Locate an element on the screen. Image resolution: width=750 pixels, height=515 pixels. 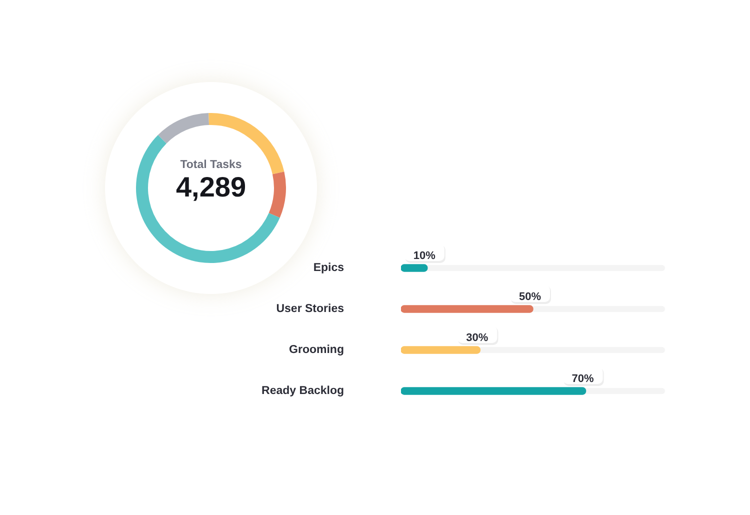
data-label: 10% is located at coordinates (424, 256).